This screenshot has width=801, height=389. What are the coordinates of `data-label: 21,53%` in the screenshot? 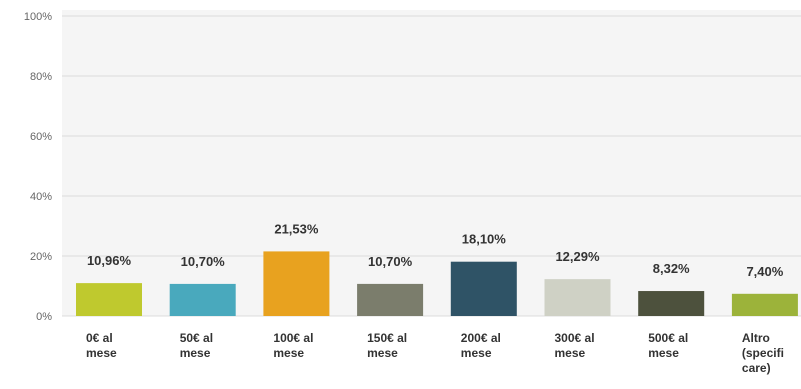 It's located at (296, 228).